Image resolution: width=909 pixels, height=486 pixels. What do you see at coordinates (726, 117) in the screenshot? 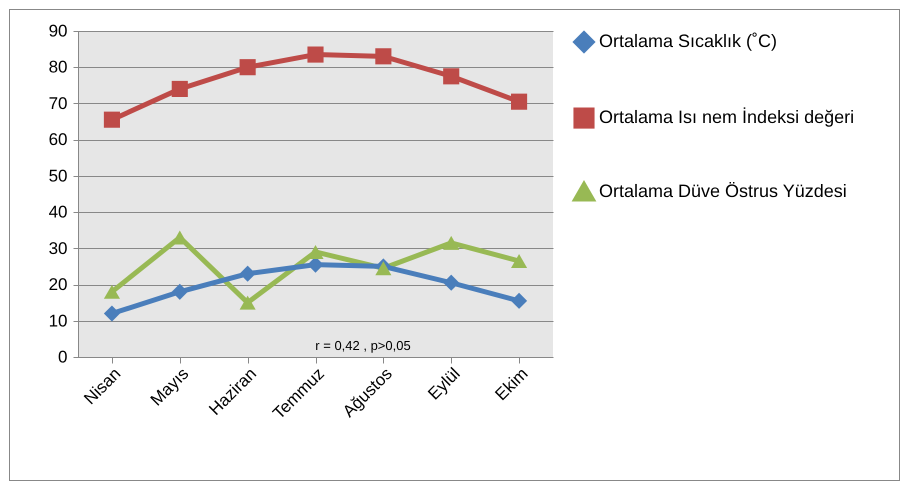
I see `legend-label: Ortalama Isı nem İndeksi değeri` at bounding box center [726, 117].